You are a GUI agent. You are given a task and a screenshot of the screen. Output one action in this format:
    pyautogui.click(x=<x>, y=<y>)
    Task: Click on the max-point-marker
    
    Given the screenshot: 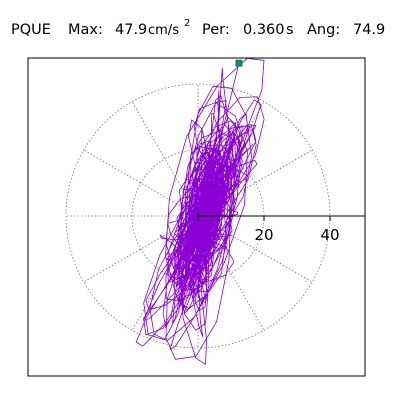 What is the action you would take?
    pyautogui.click(x=239, y=63)
    